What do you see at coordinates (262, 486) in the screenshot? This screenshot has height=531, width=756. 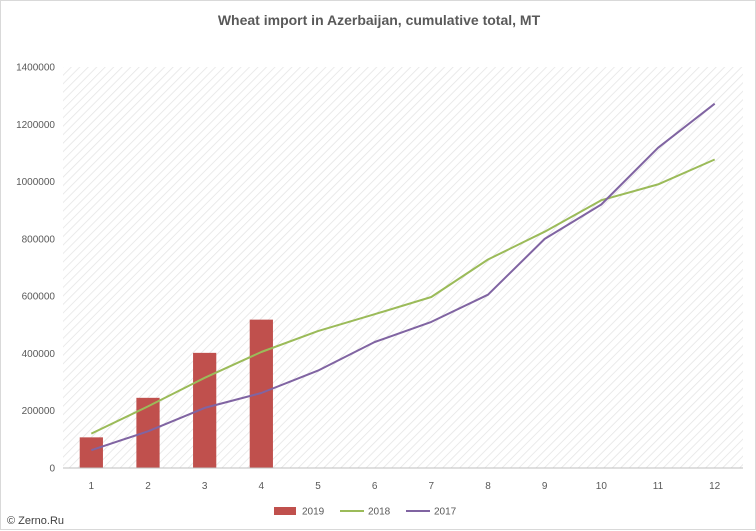 I see `x-tick-label: 4` at bounding box center [262, 486].